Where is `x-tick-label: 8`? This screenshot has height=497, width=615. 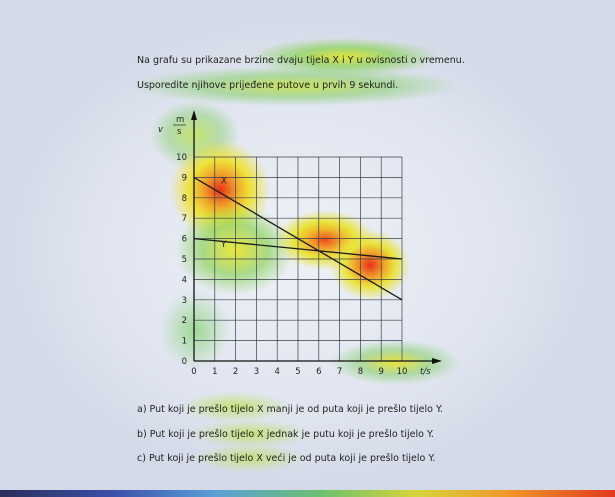
x-tick-label: 8 is located at coordinates (360, 372).